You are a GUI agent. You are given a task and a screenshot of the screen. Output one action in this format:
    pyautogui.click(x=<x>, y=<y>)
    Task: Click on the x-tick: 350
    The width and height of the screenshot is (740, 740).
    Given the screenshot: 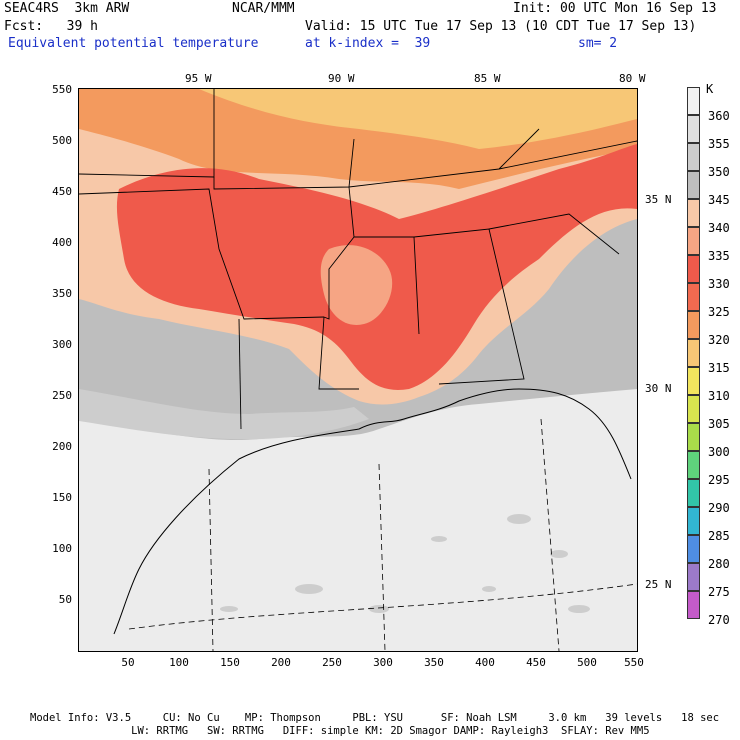 What is the action you would take?
    pyautogui.click(x=434, y=662)
    